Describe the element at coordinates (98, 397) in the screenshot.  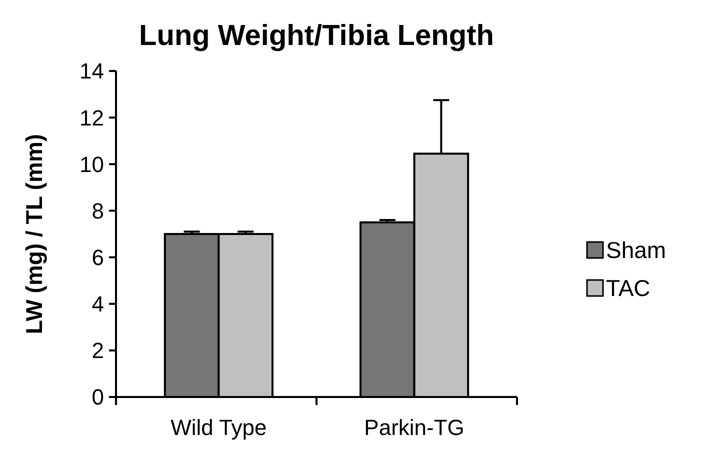
I see `y-tick-label: 0` at that location.